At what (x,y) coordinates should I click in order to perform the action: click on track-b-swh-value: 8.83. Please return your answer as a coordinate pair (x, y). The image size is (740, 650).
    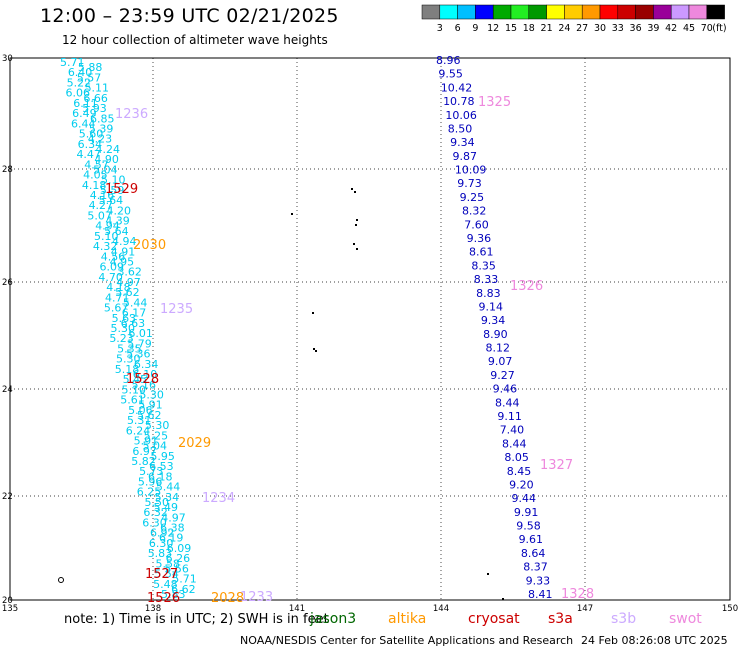
    Looking at the image, I should click on (488, 293).